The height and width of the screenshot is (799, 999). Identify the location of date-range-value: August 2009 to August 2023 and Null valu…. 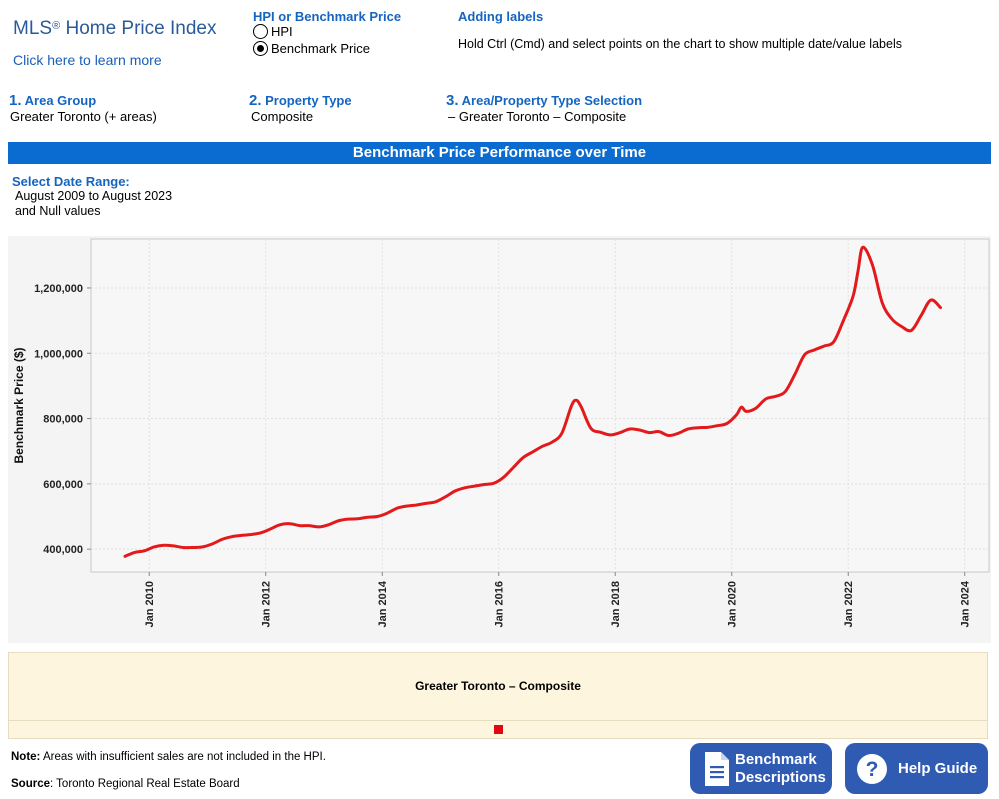
(93, 204).